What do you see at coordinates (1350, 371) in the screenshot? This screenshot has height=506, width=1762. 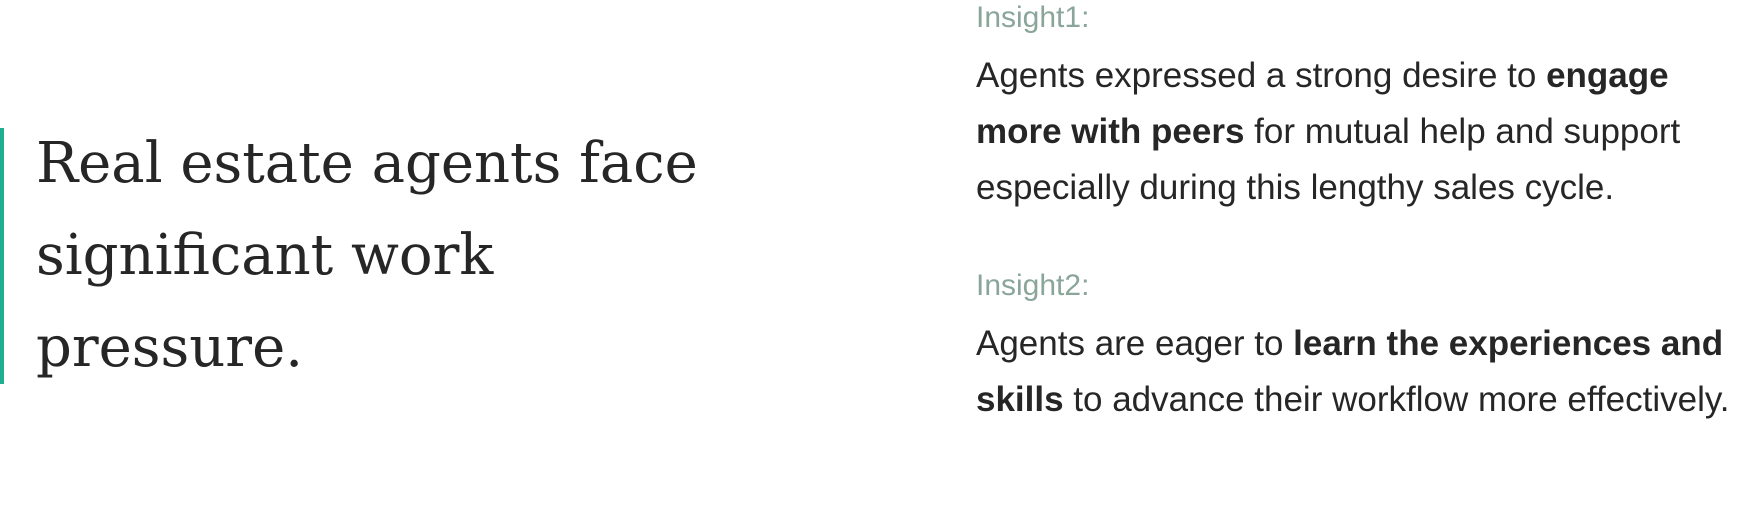 I see `insight-body-emphasis: learn the experiences and skills` at bounding box center [1350, 371].